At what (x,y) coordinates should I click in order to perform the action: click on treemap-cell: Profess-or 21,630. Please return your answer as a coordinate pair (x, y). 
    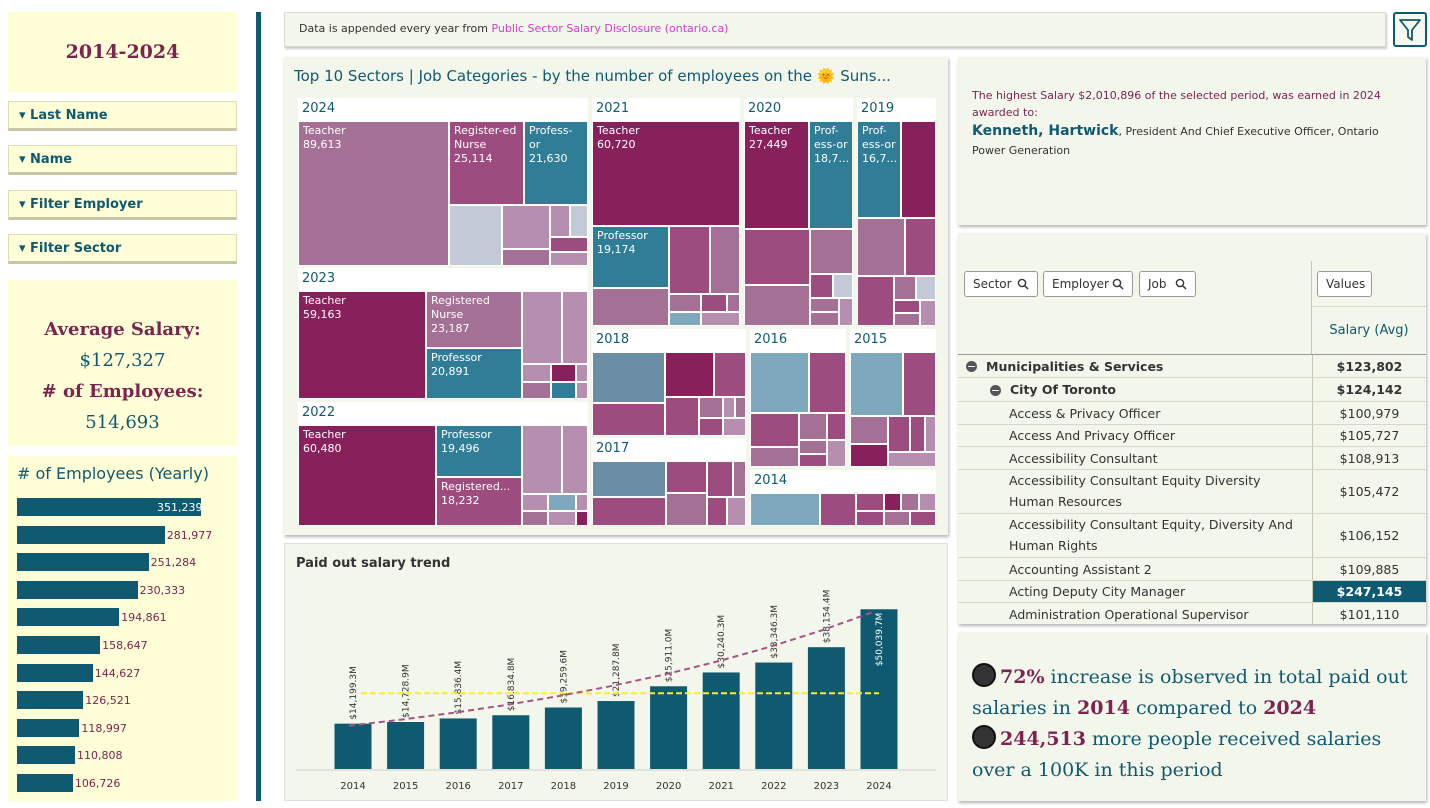
    Looking at the image, I should click on (556, 163).